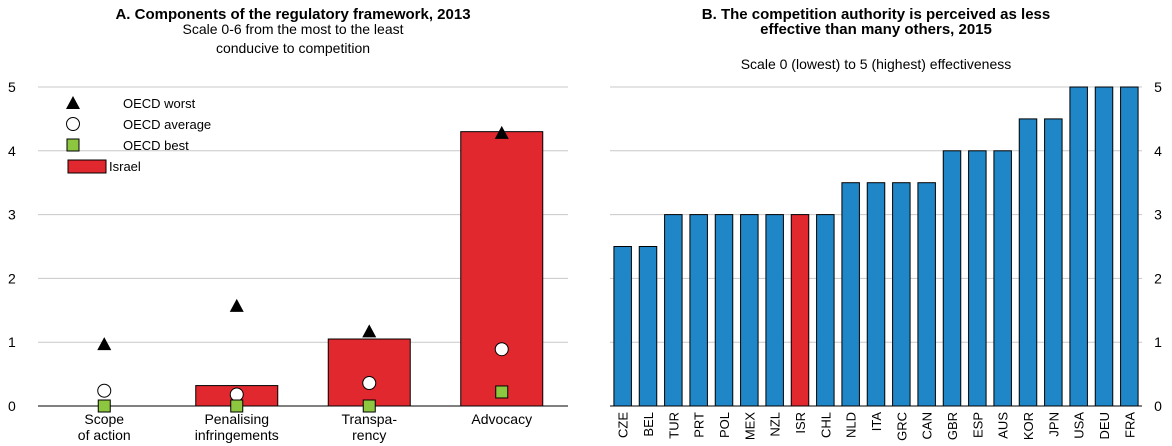 Image resolution: width=1172 pixels, height=446 pixels. I want to click on x-tick-label: POL, so click(724, 425).